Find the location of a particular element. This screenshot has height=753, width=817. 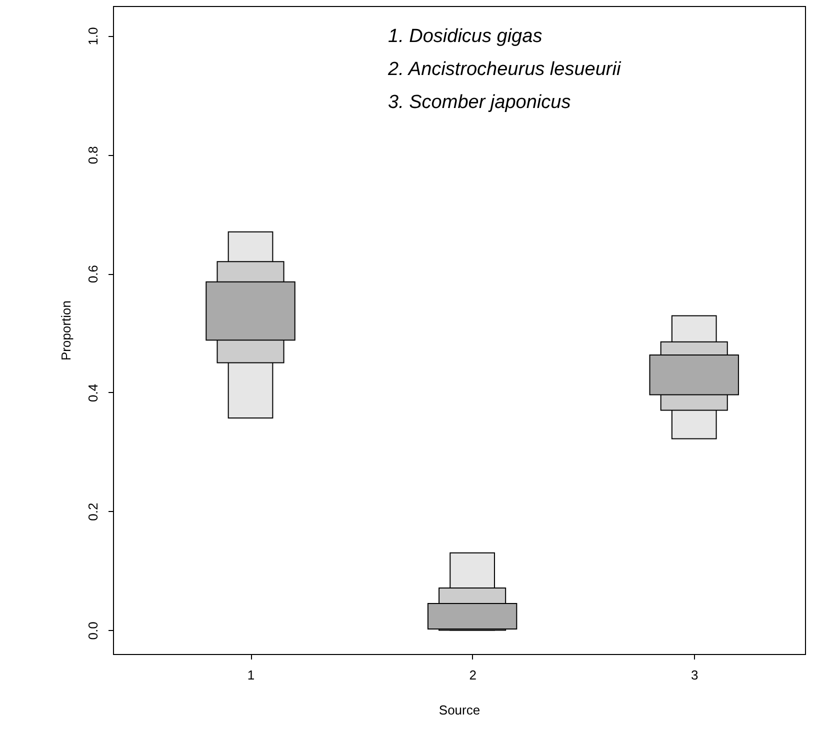

x-axis-title: Source is located at coordinates (459, 710).